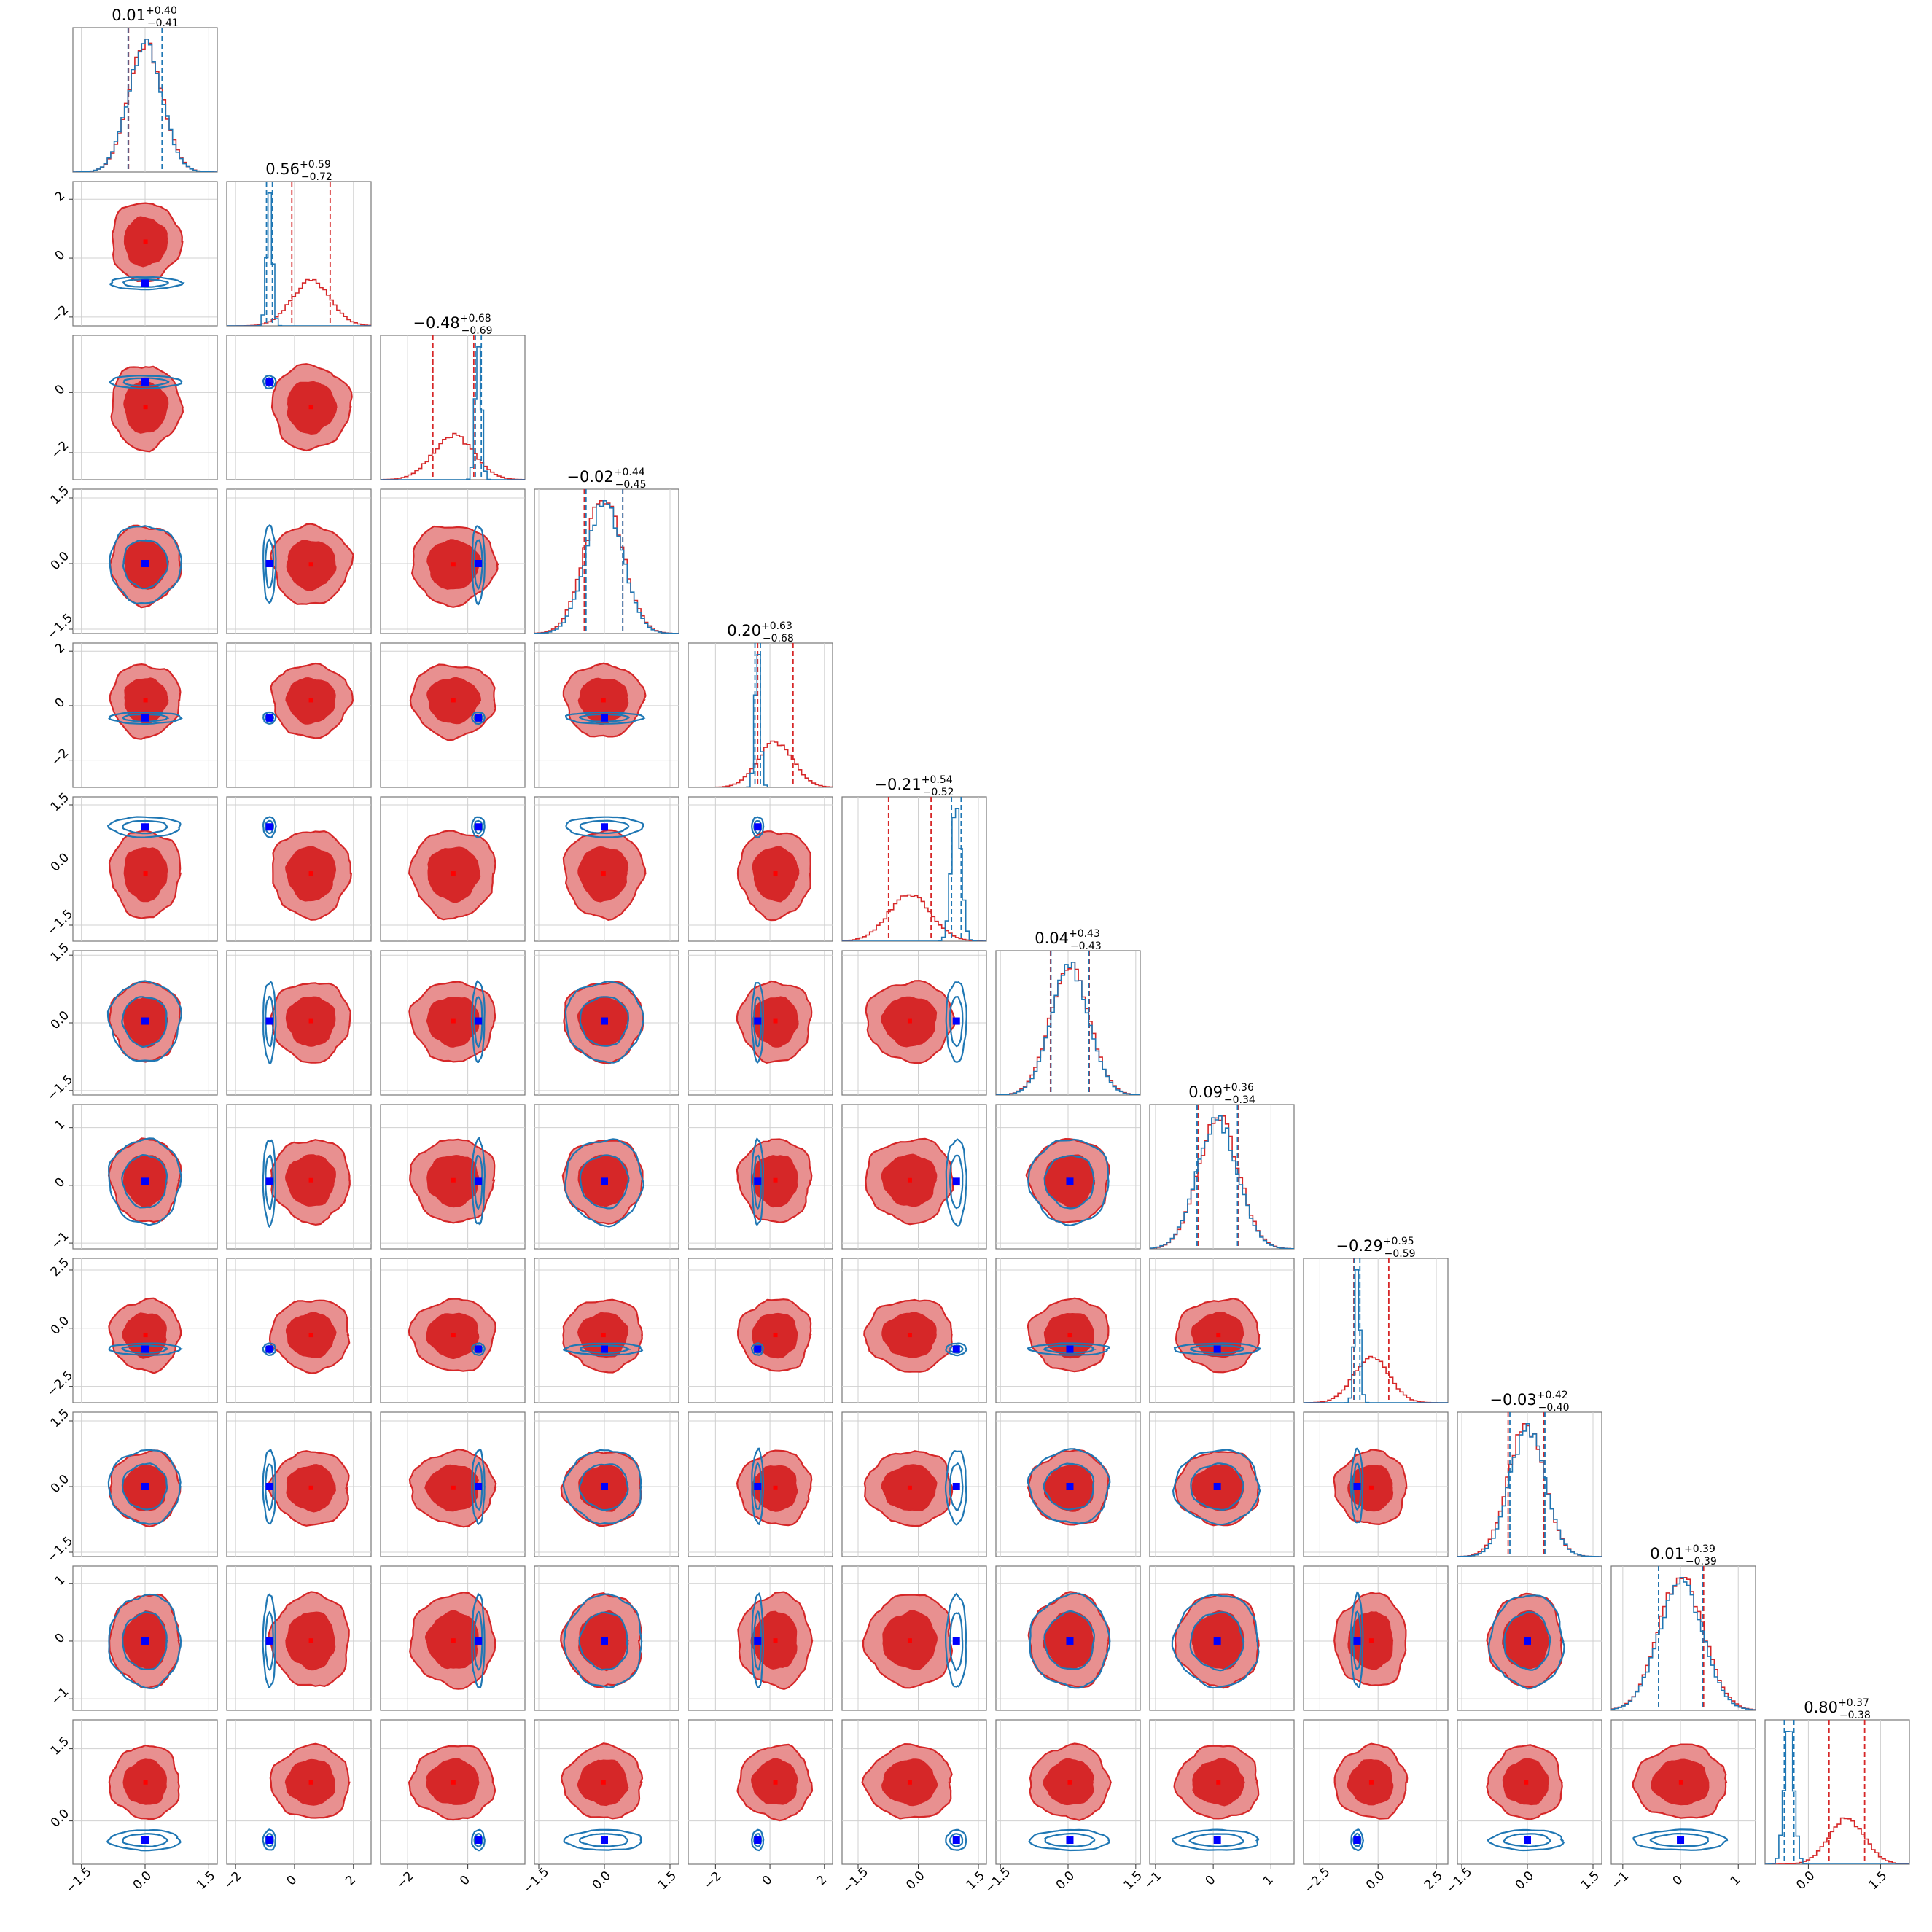  I want to click on scatter-panel: 0.0 1.5 −1.5 0.0 1.5, so click(133, 1807).